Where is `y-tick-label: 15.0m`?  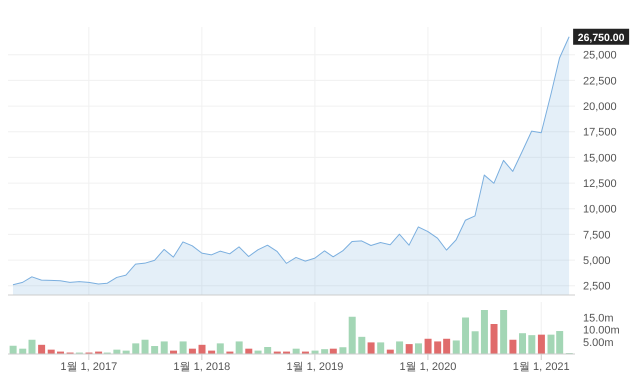 y-tick-label: 15.0m is located at coordinates (598, 318).